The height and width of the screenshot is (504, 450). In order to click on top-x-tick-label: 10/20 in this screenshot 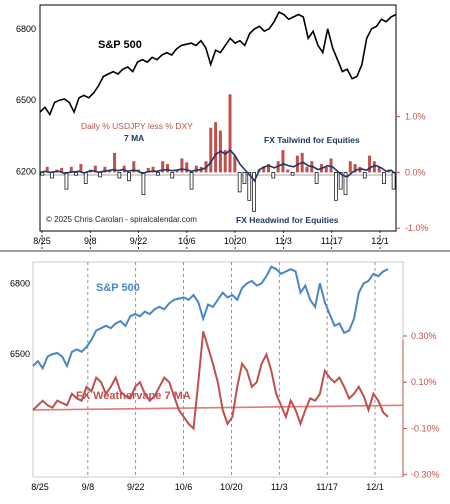, I will do `click(235, 241)`.